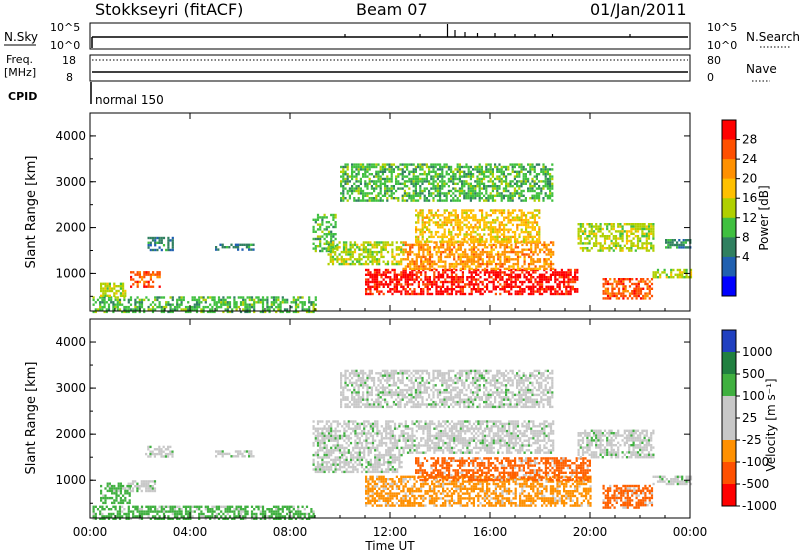 This screenshot has height=554, width=800. What do you see at coordinates (755, 462) in the screenshot?
I see `colorbar-tick-label: -100` at bounding box center [755, 462].